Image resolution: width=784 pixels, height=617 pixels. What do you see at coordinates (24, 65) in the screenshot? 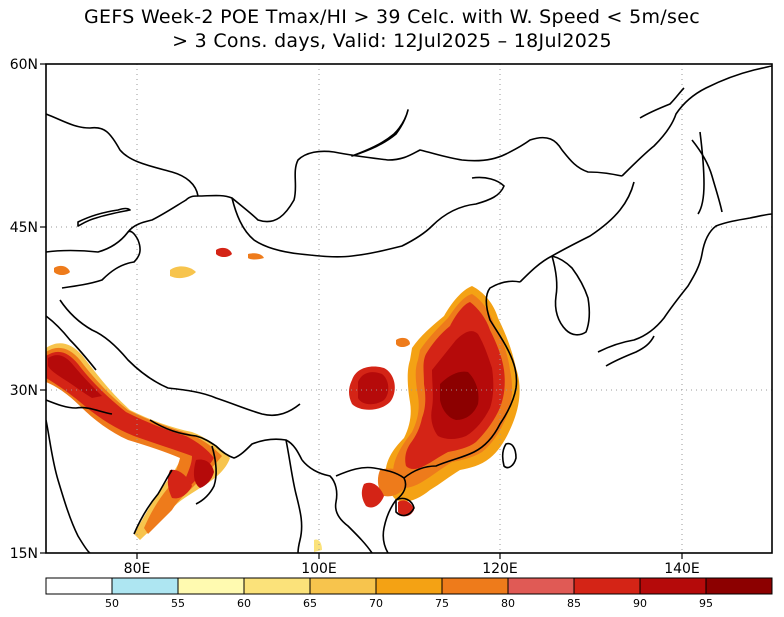
I see `y-tick-label: 60N` at bounding box center [24, 65].